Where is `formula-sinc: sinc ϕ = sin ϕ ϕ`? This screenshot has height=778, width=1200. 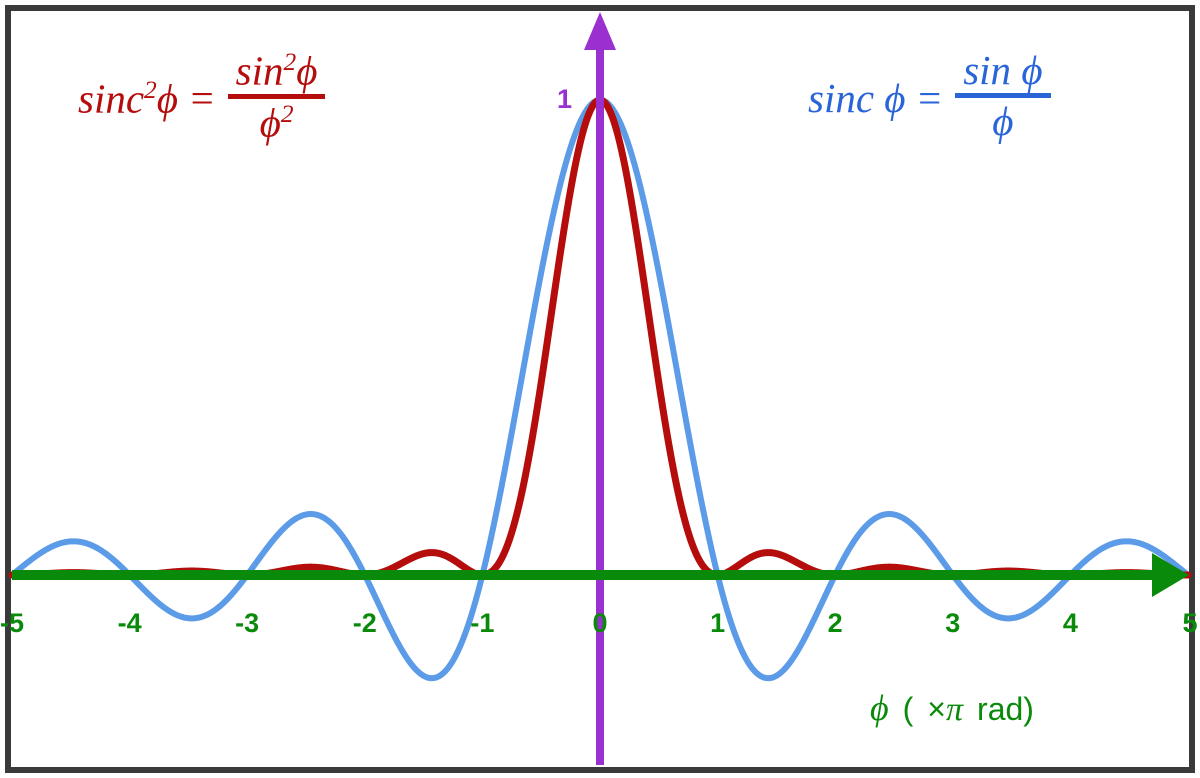
formula-sinc: sinc ϕ = sin ϕ ϕ is located at coordinates (929, 95).